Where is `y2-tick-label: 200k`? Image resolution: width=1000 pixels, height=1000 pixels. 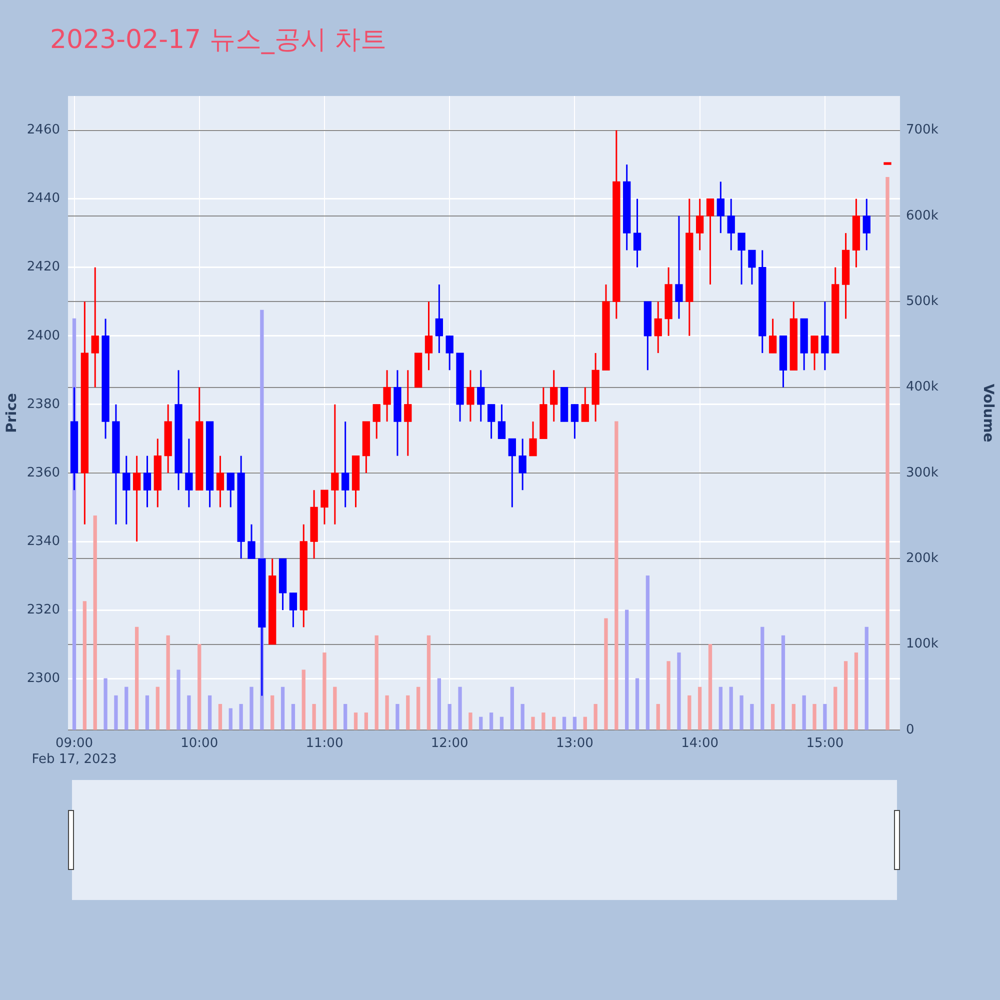 y2-tick-label: 200k is located at coordinates (922, 558).